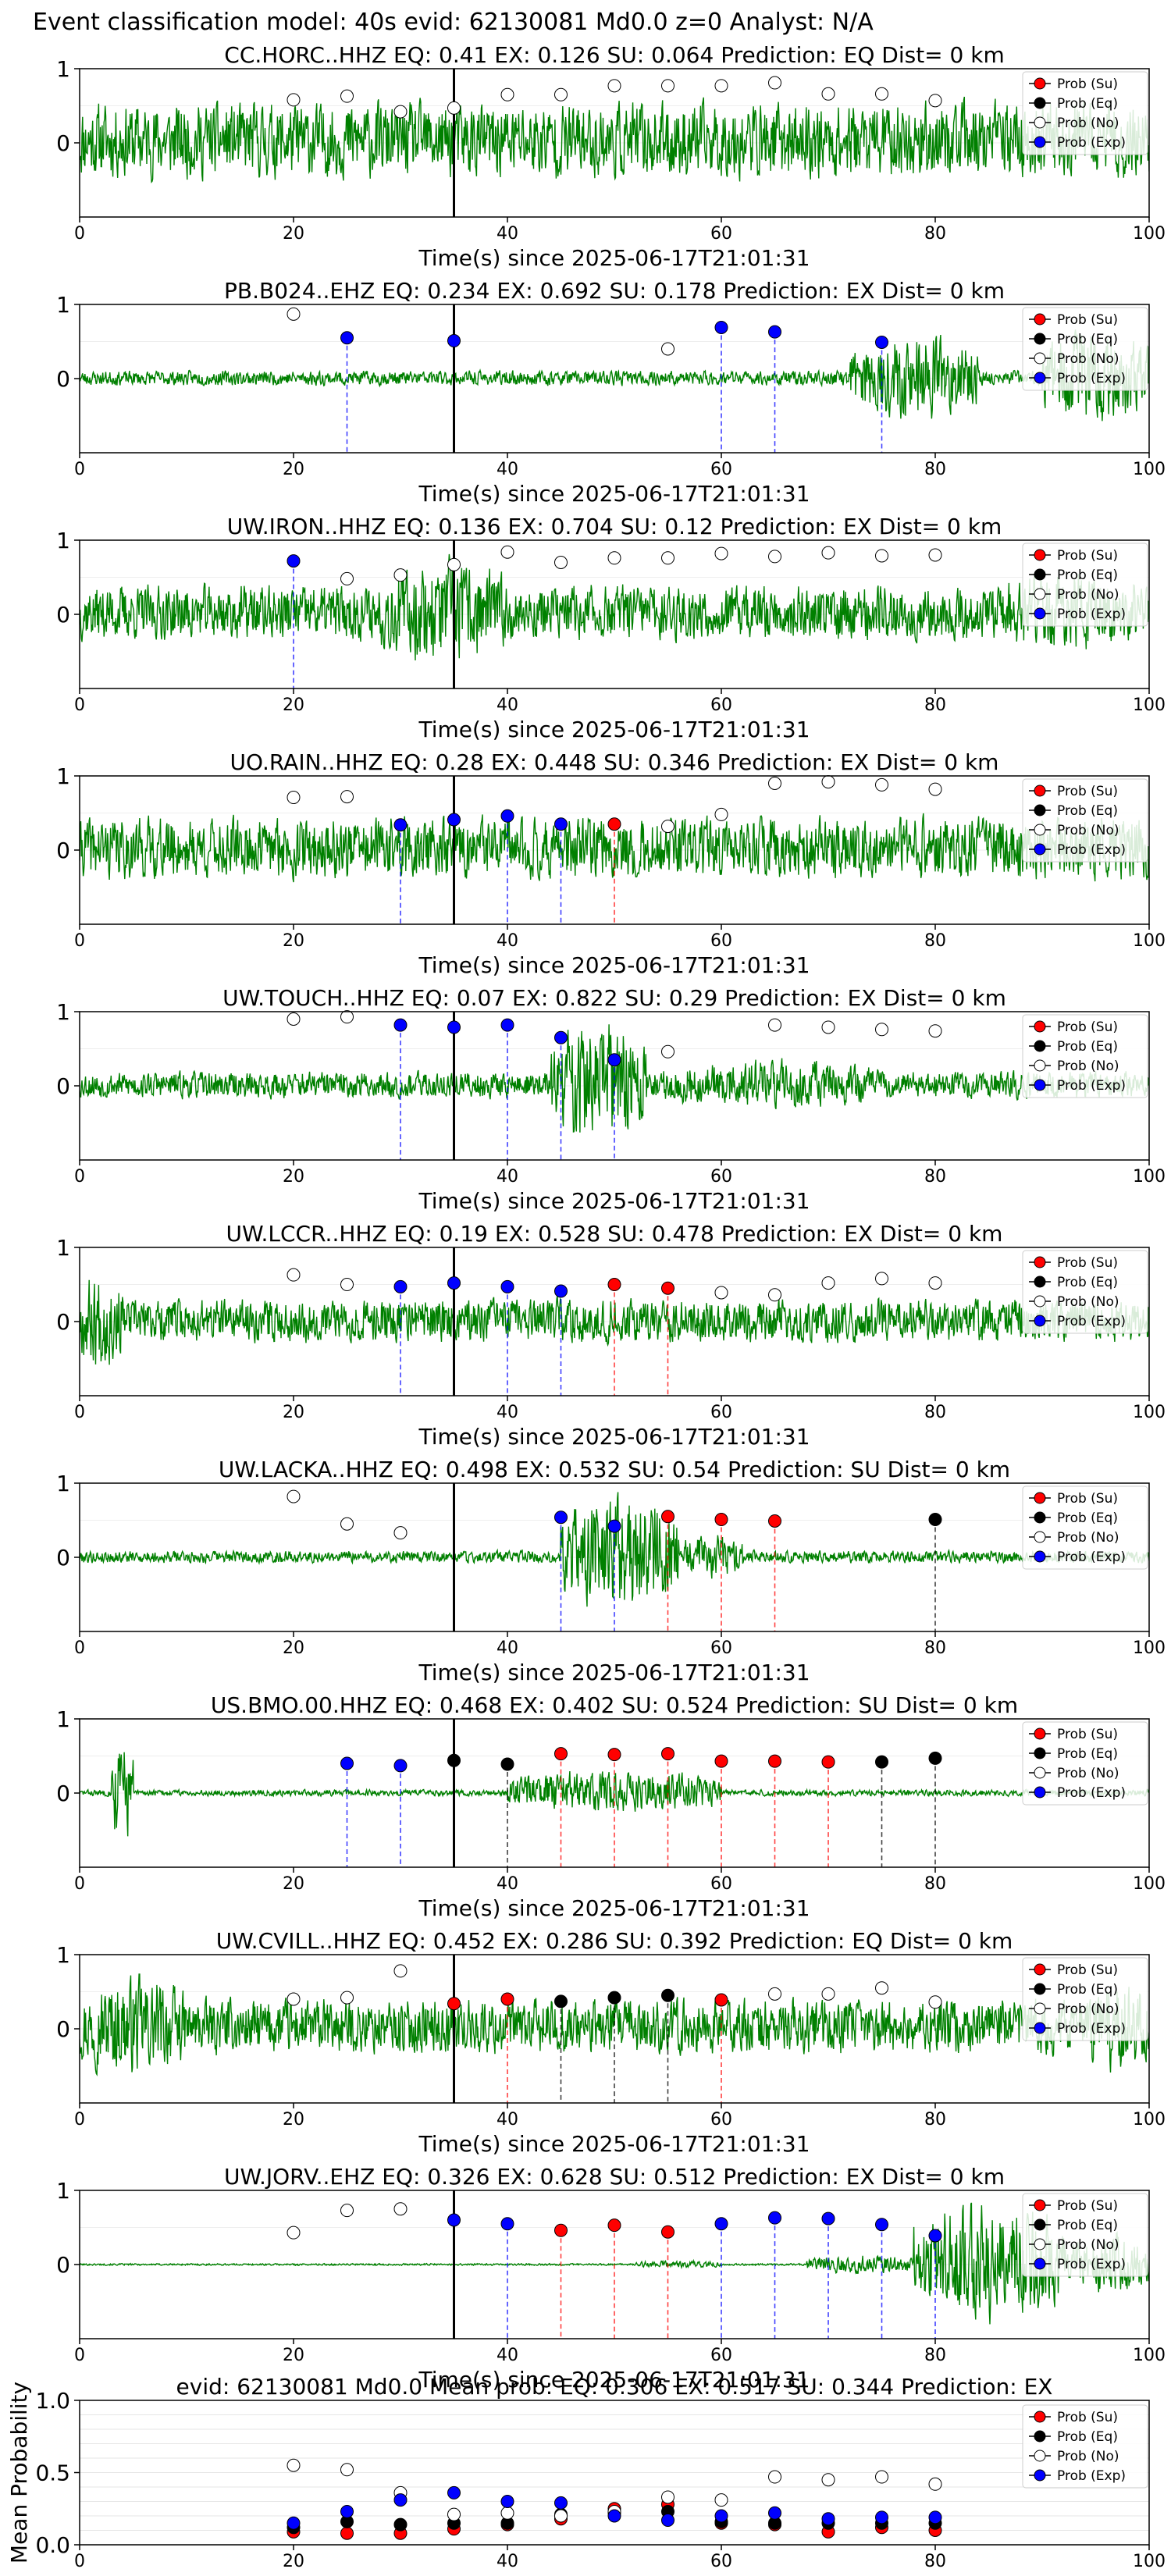  Describe the element at coordinates (721, 1884) in the screenshot. I see `x-tick-label: 60` at that location.